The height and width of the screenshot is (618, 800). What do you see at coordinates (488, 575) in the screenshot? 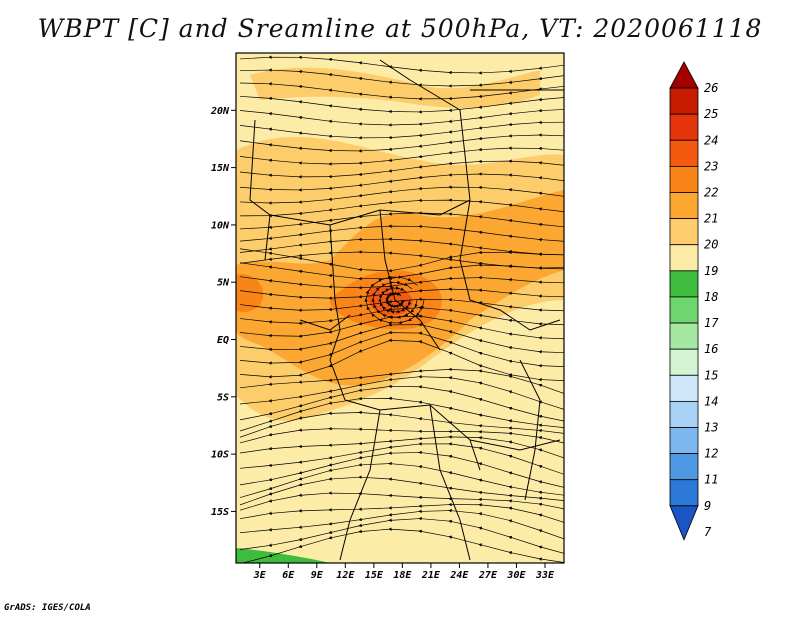
I see `lon-label: 27E` at bounding box center [488, 575].